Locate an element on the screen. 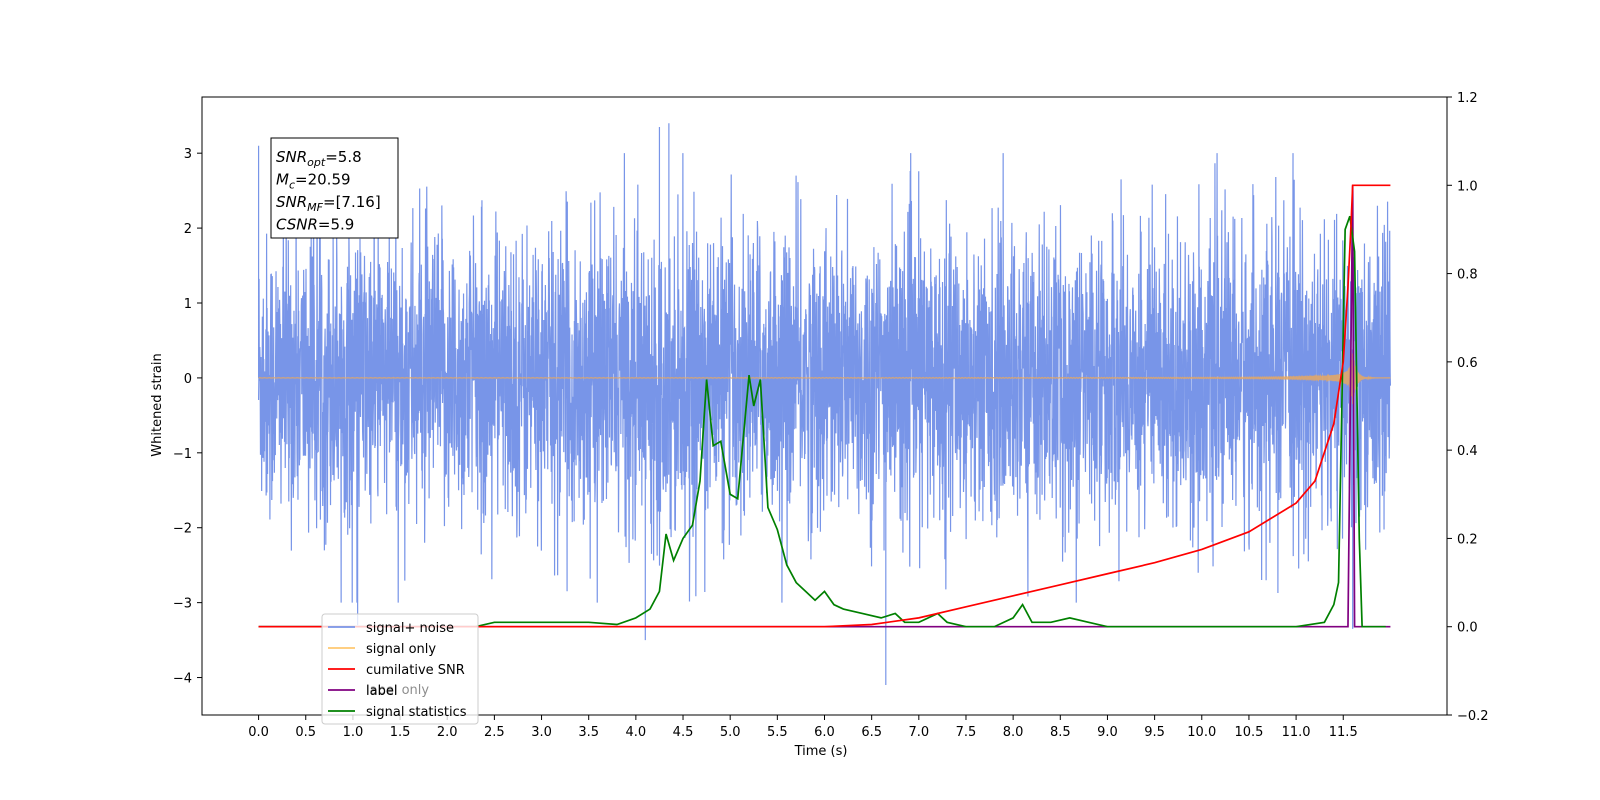 The width and height of the screenshot is (1600, 800). stats-value: =5.9 is located at coordinates (336, 225).